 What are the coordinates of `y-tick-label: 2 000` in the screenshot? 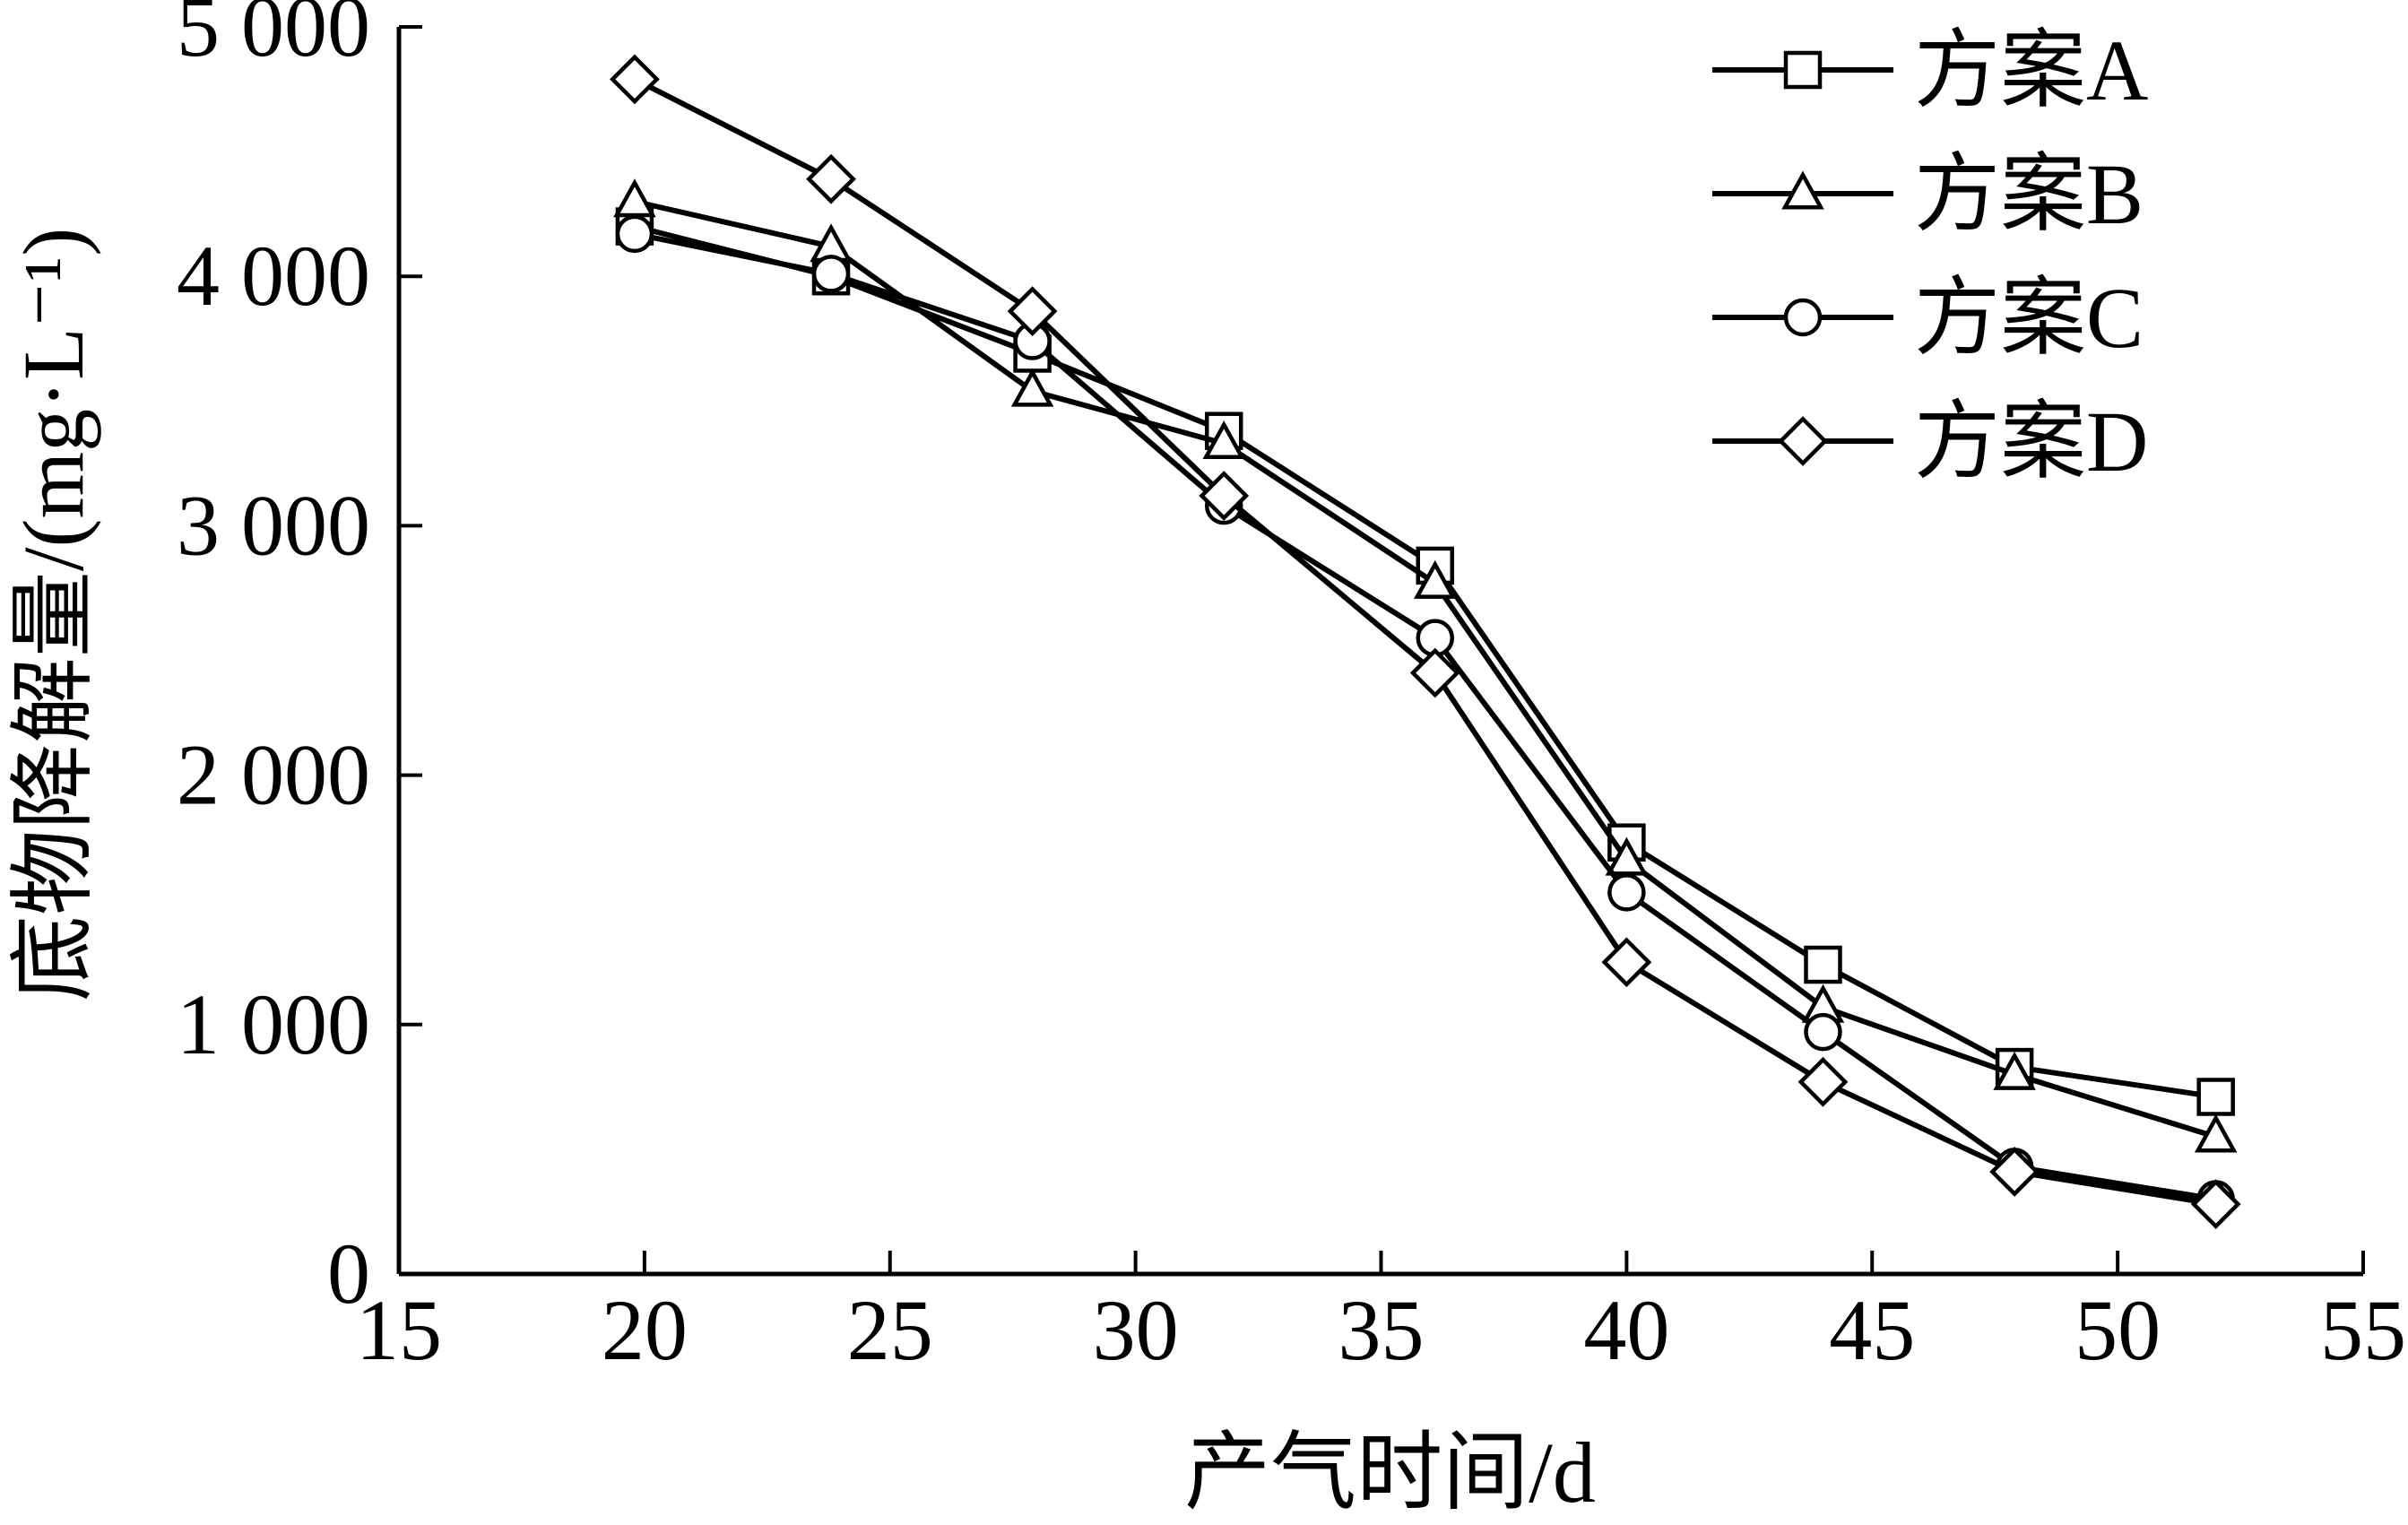 It's located at (273, 775).